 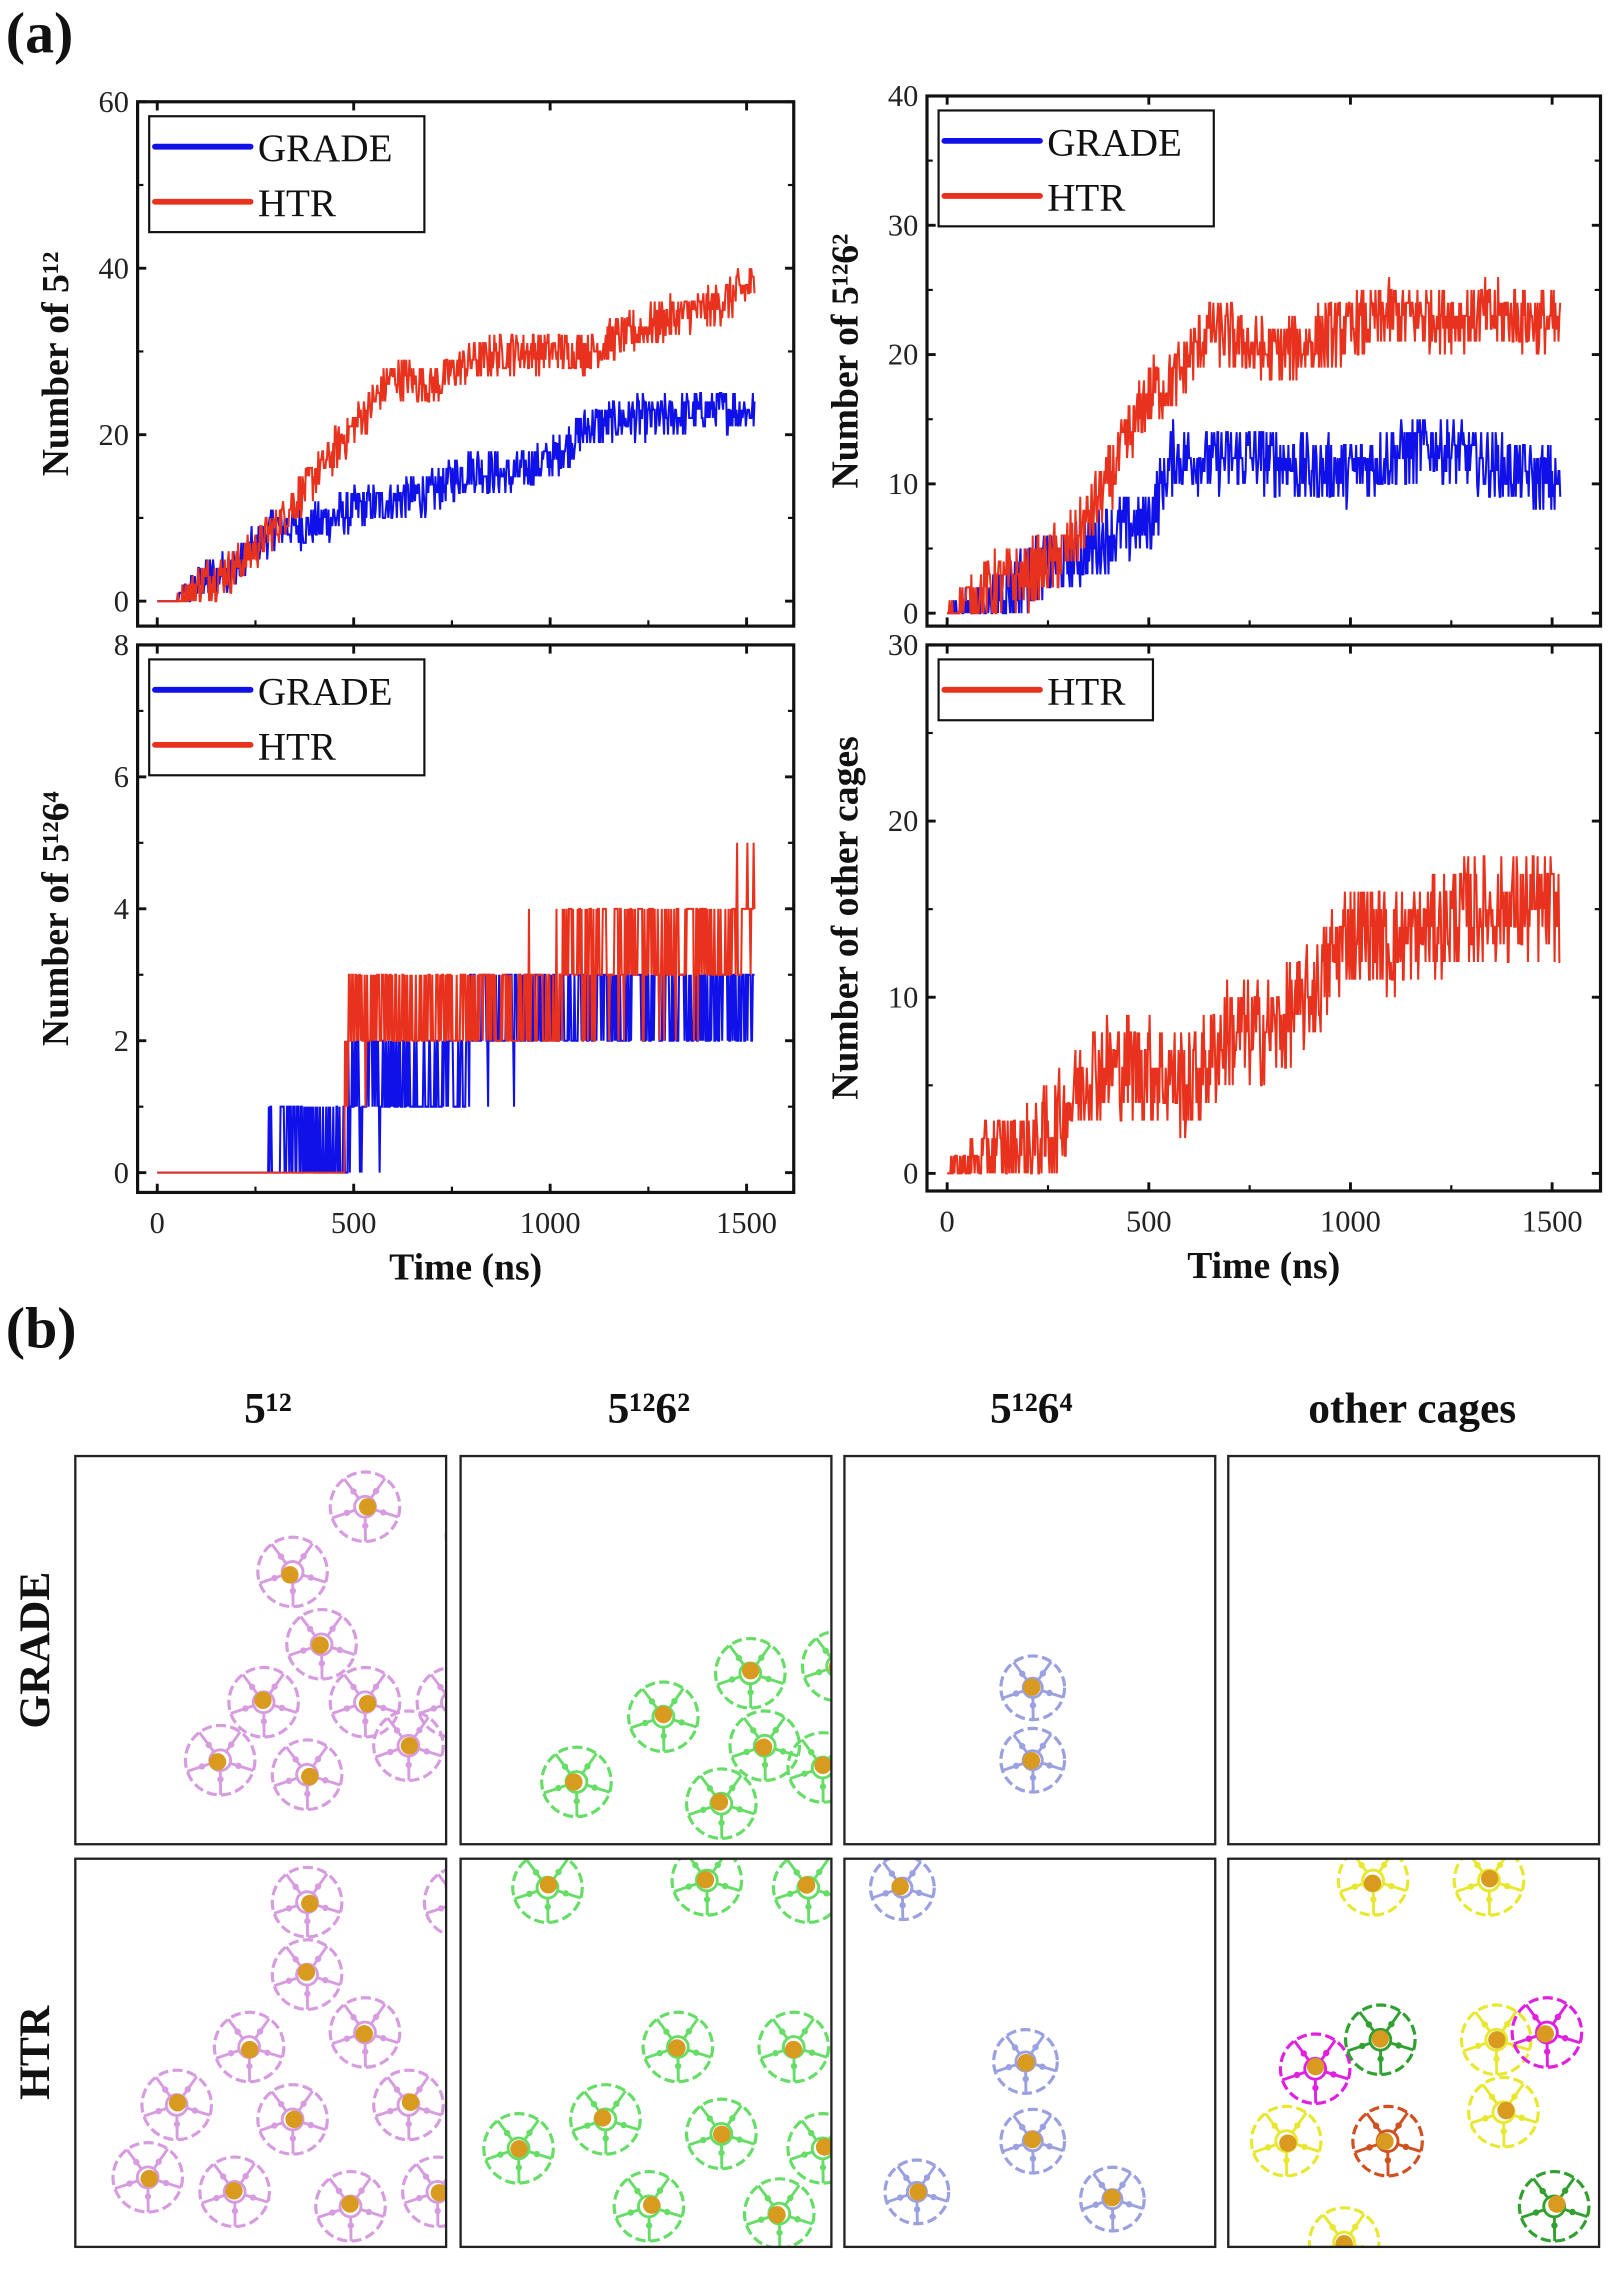 What do you see at coordinates (903, 355) in the screenshot?
I see `y-tick-label: 20` at bounding box center [903, 355].